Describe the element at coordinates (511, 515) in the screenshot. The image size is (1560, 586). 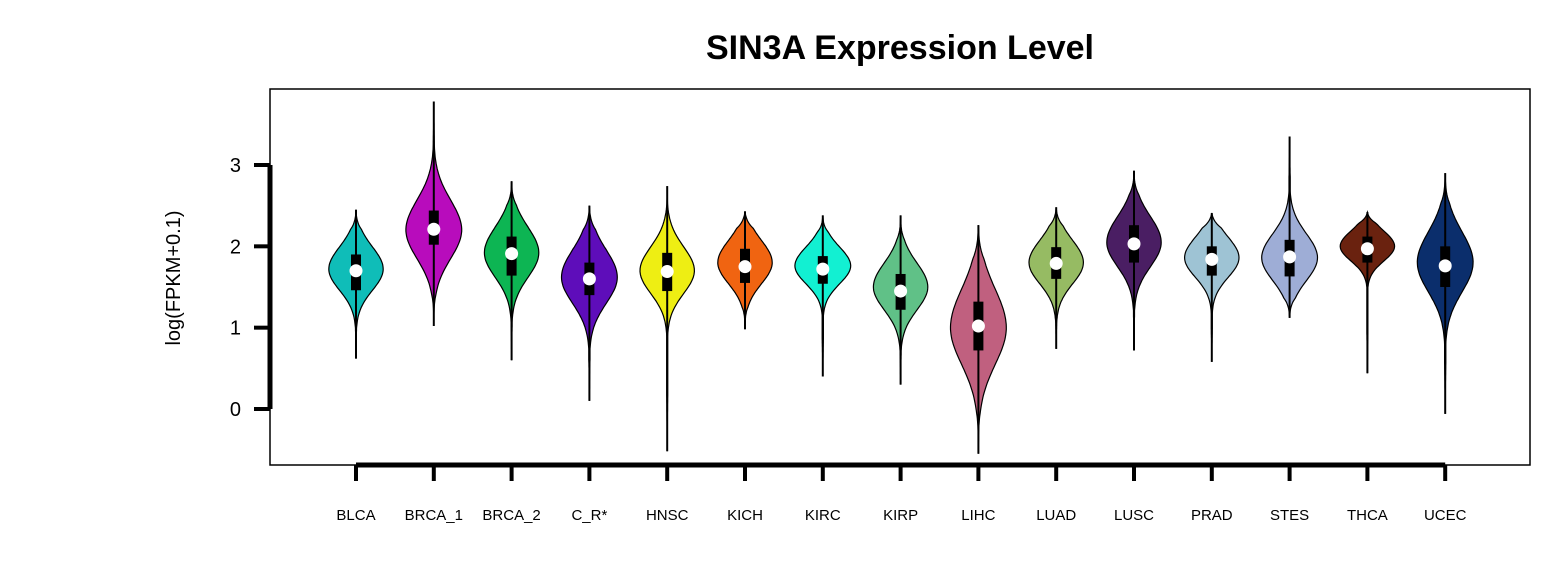
I see `x-tick-label: BRCA_2` at that location.